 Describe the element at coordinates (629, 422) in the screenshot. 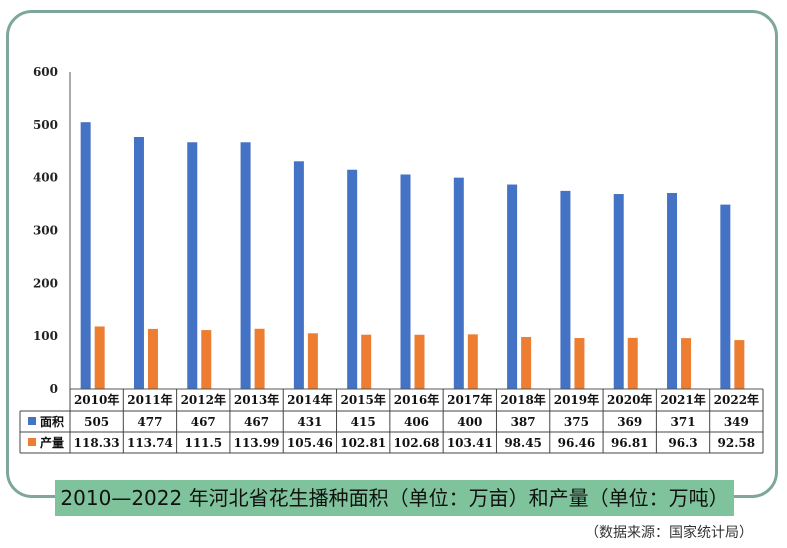

I see `table-value-面积: 369` at that location.